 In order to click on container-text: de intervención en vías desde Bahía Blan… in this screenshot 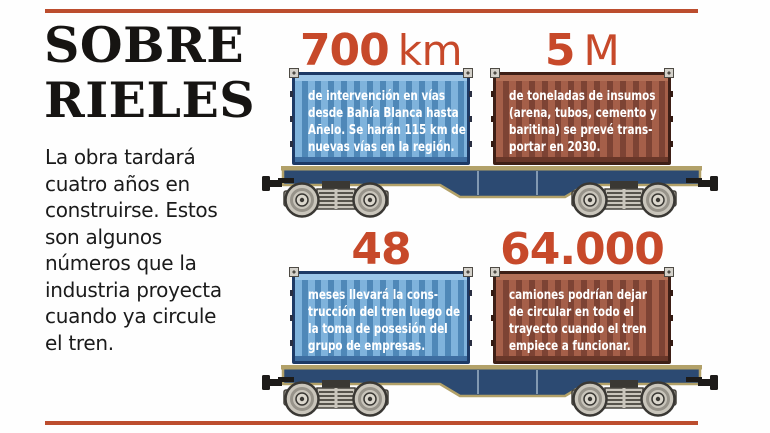, I will do `click(387, 122)`.